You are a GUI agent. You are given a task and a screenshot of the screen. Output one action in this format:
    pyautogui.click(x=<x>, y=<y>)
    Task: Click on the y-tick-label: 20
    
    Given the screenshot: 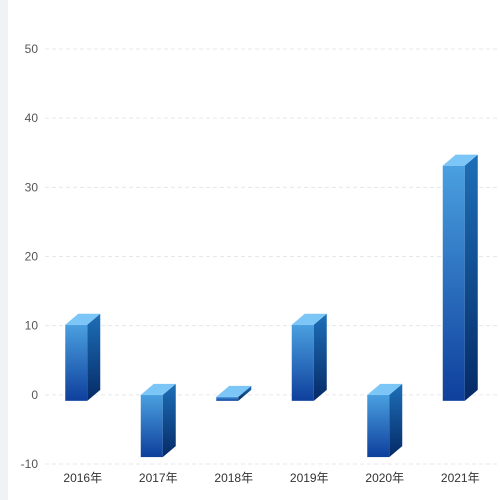 What is the action you would take?
    pyautogui.click(x=32, y=257)
    